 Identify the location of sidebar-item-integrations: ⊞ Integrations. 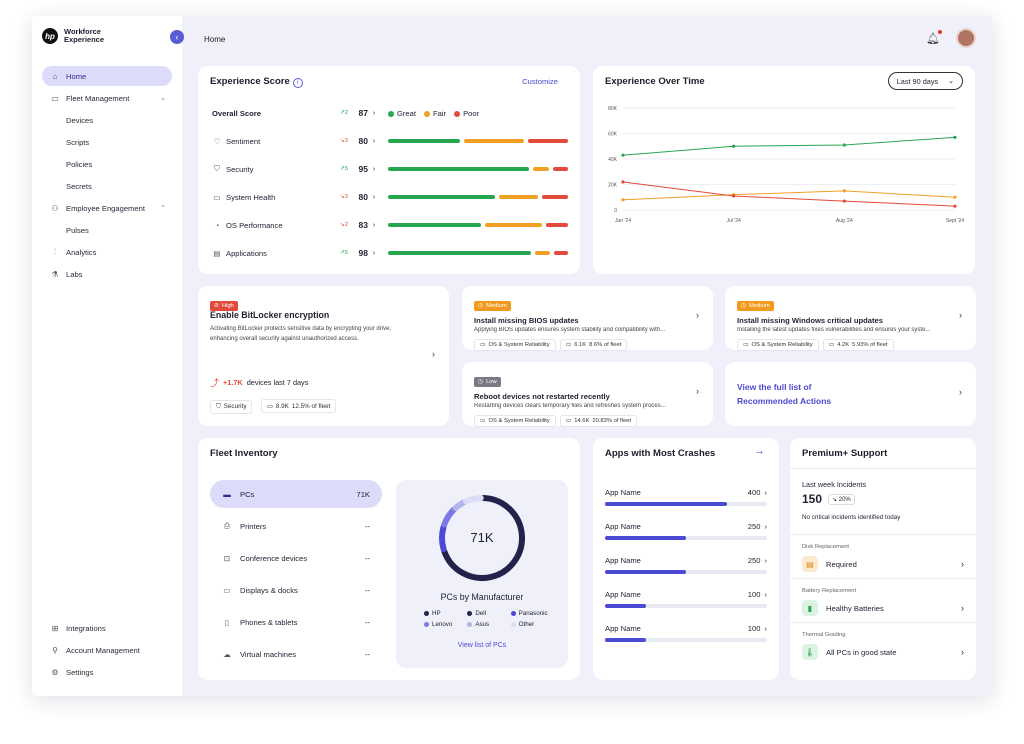
(107, 628).